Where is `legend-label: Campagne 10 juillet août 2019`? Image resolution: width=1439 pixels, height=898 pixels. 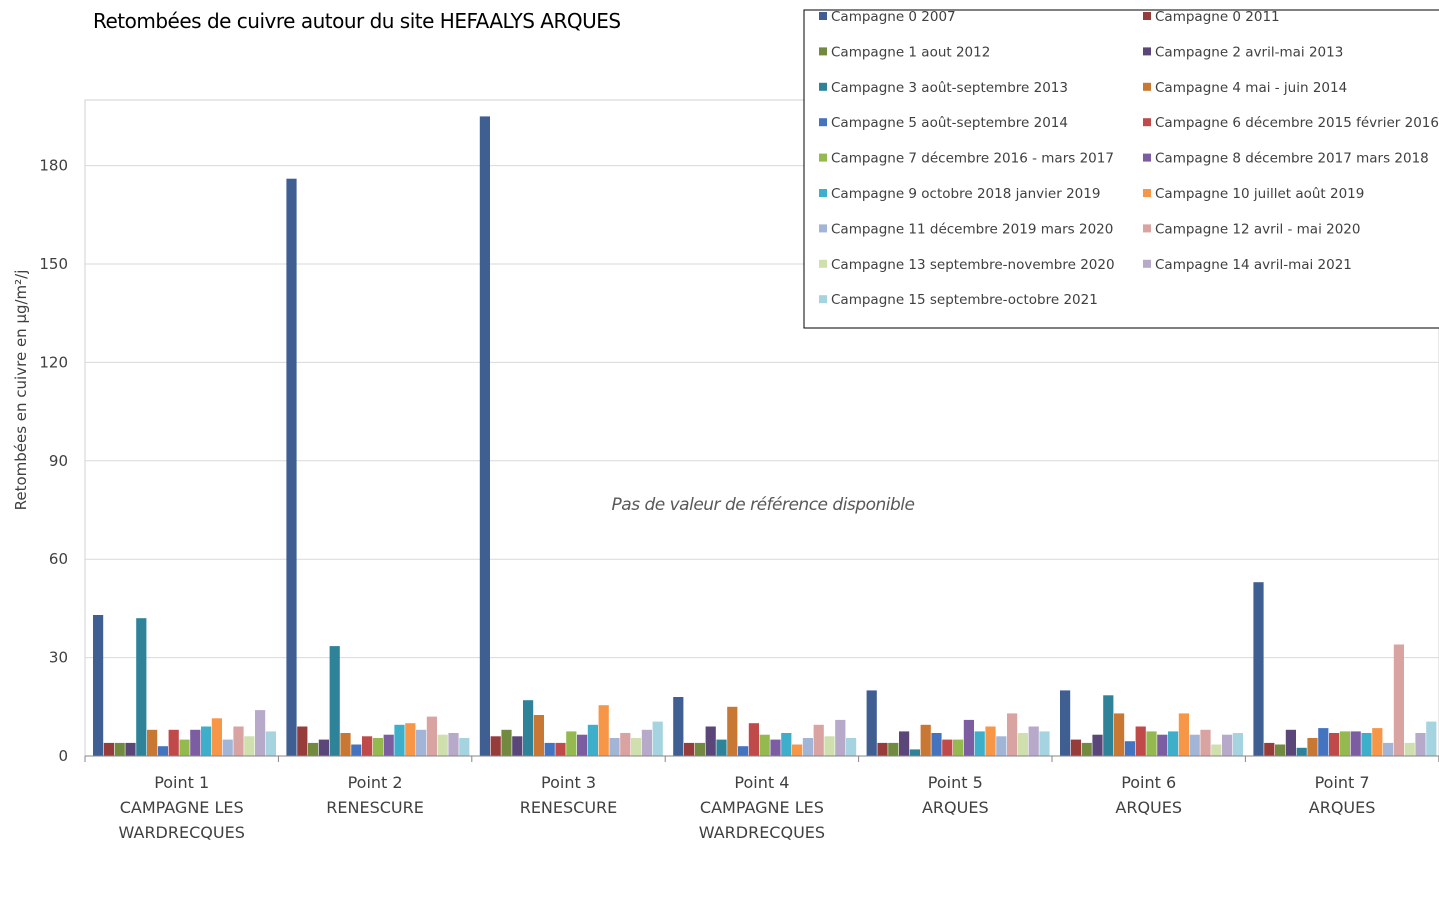 legend-label: Campagne 10 juillet août 2019 is located at coordinates (1259, 194).